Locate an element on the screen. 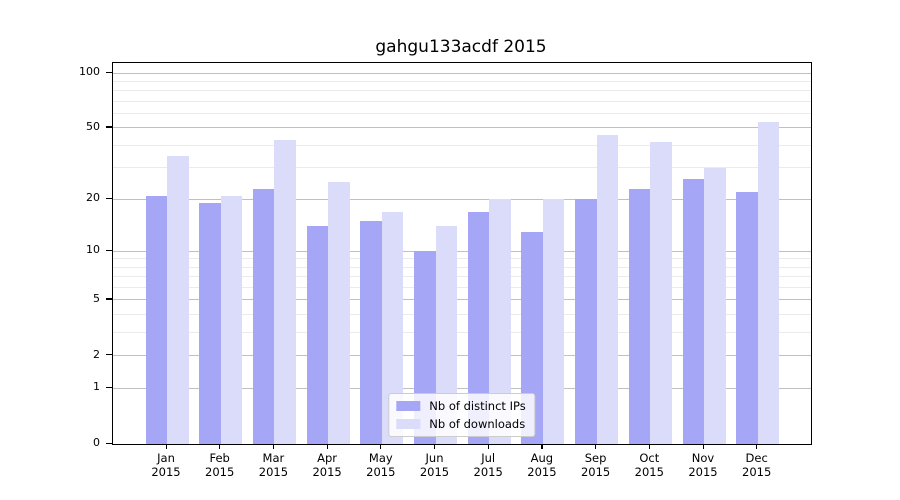  legend: Nb of distinct IPs Nb of downloads is located at coordinates (462, 415).